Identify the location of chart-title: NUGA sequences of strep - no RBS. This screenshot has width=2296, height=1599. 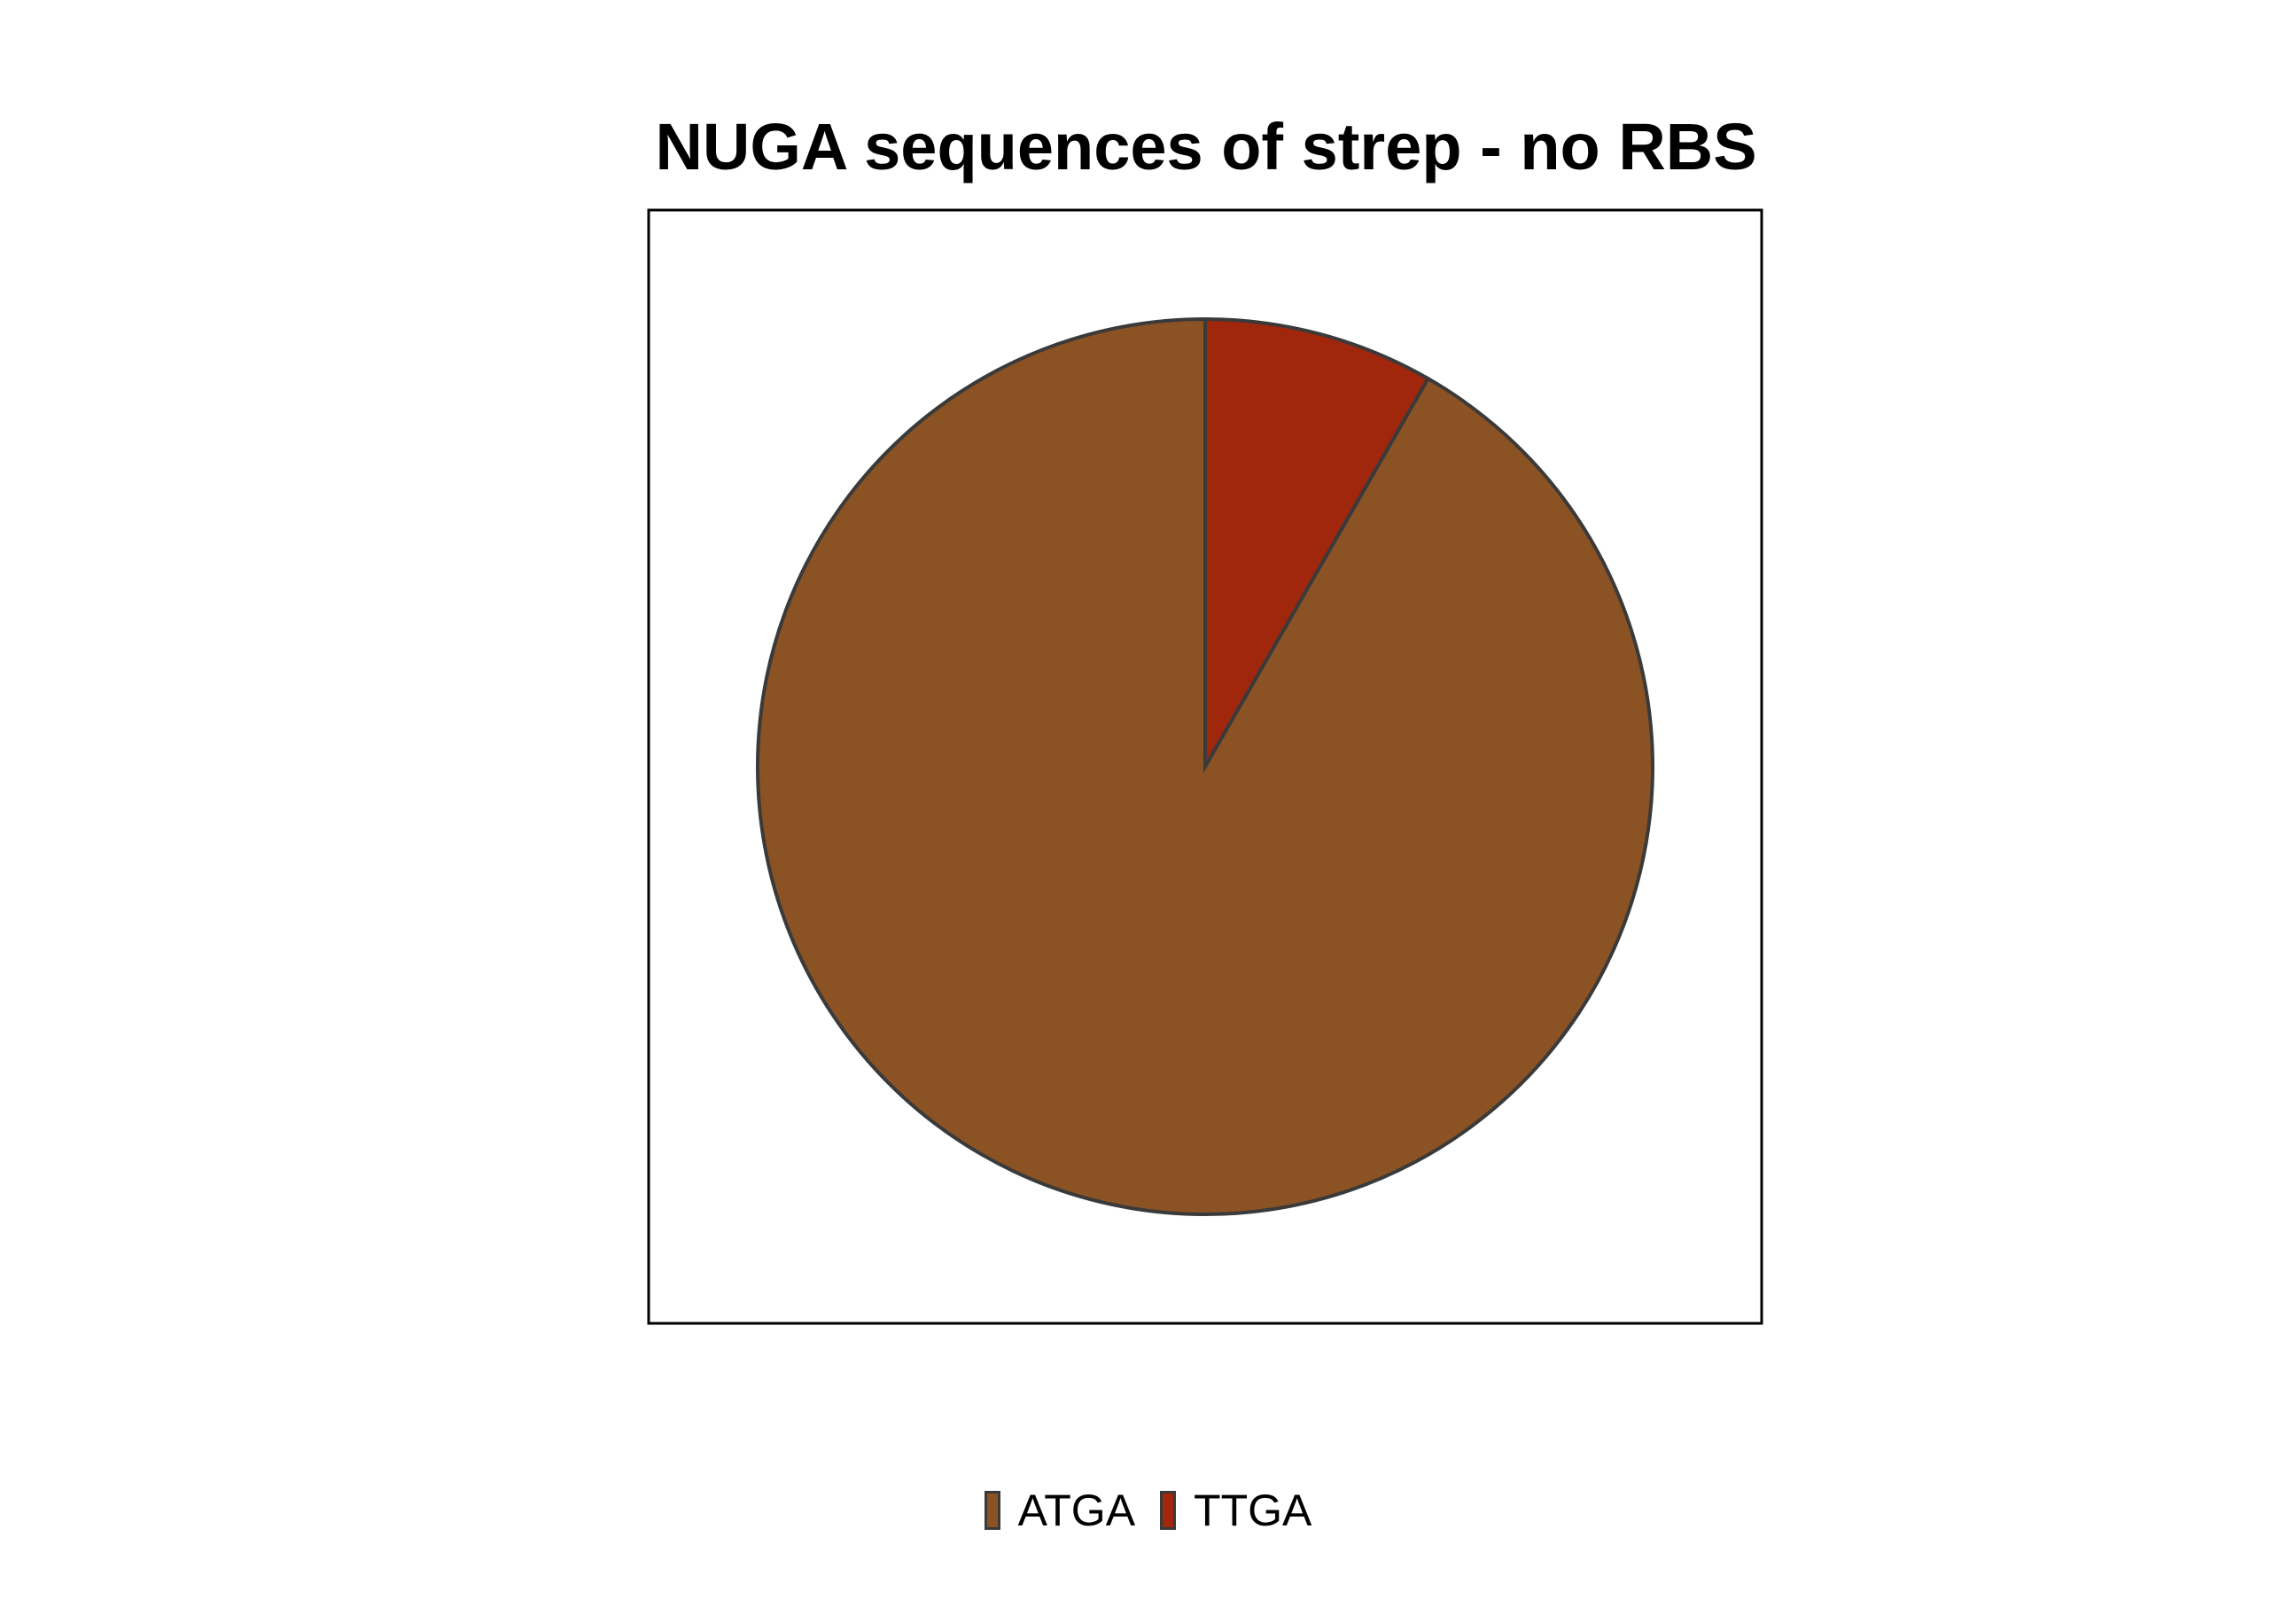
(1206, 146).